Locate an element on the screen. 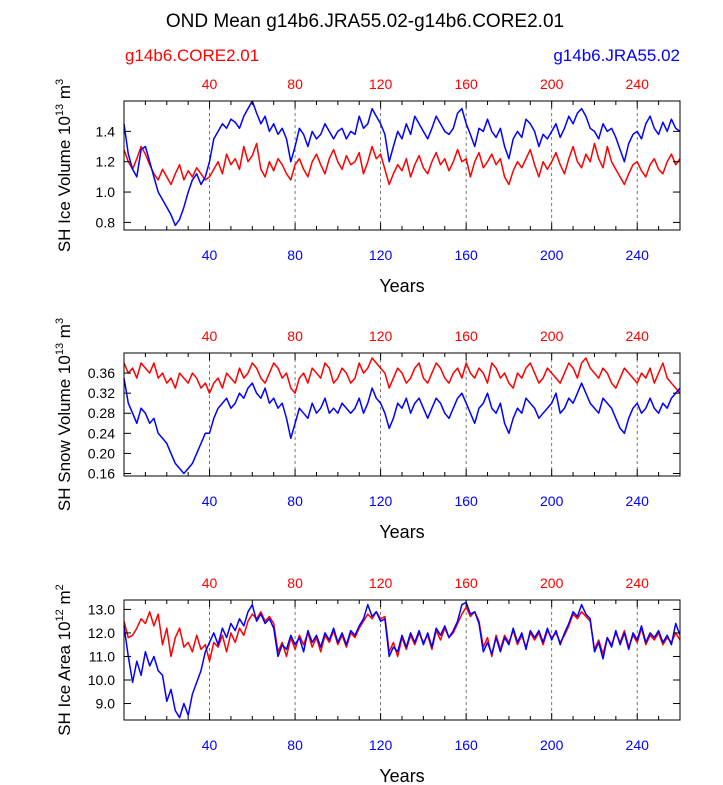 Image resolution: width=723 pixels, height=785 pixels. y-tick-label: 0.36 is located at coordinates (101, 373).